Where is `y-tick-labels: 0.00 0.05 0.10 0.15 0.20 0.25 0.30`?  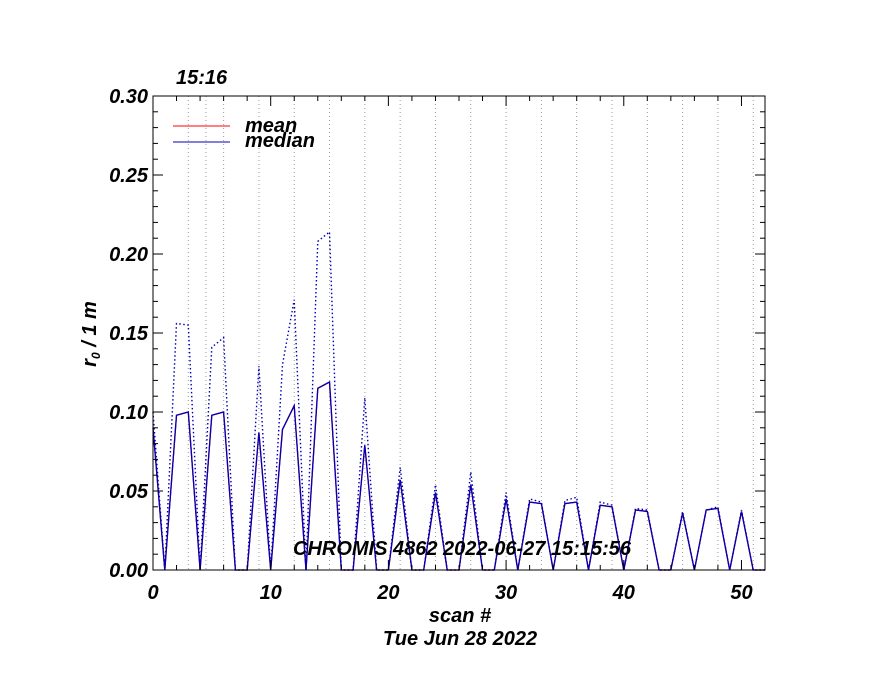
y-tick-labels: 0.00 0.05 0.10 0.15 0.20 0.25 0.30 is located at coordinates (129, 334).